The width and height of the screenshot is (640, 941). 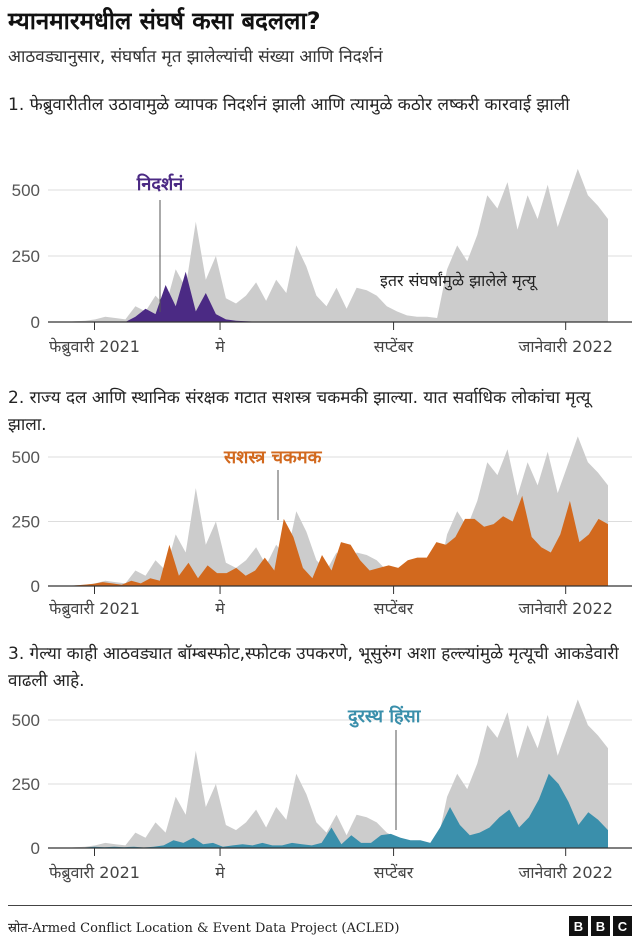 I want to click on logo-letter-2: B, so click(x=600, y=926).